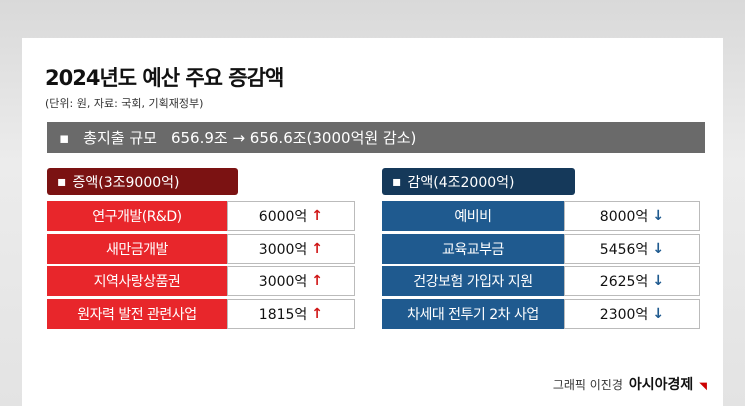 The height and width of the screenshot is (406, 745). I want to click on section-title: ▪ 증액(3조9000억), so click(142, 181).